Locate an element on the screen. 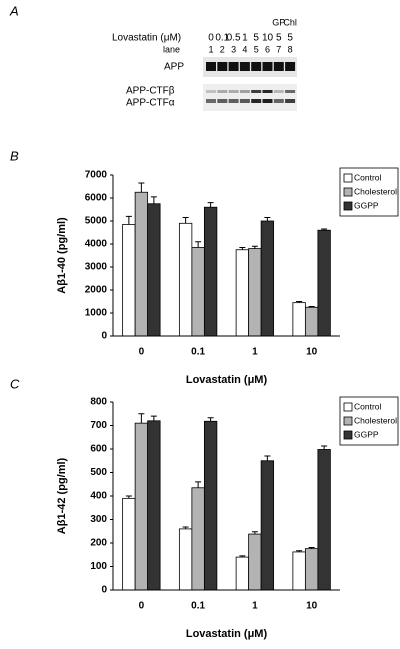 This screenshot has width=400, height=649. lane-treatment: Chl is located at coordinates (290, 22).